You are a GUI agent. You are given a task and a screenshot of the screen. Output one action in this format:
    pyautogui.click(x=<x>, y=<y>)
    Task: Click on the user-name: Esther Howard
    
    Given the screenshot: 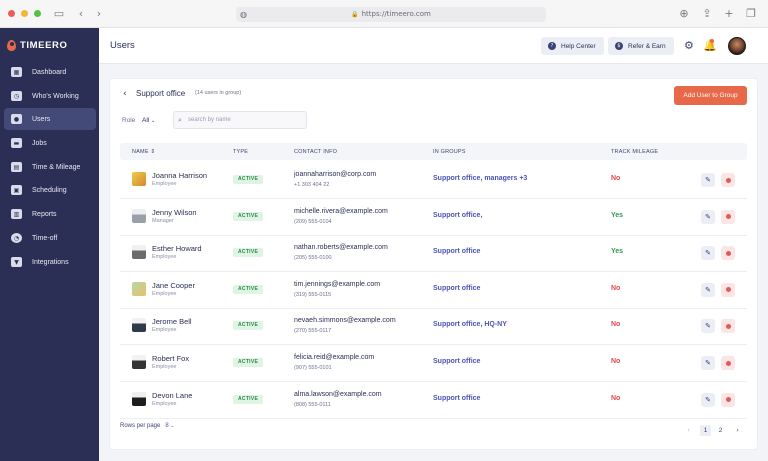 What is the action you would take?
    pyautogui.click(x=177, y=249)
    